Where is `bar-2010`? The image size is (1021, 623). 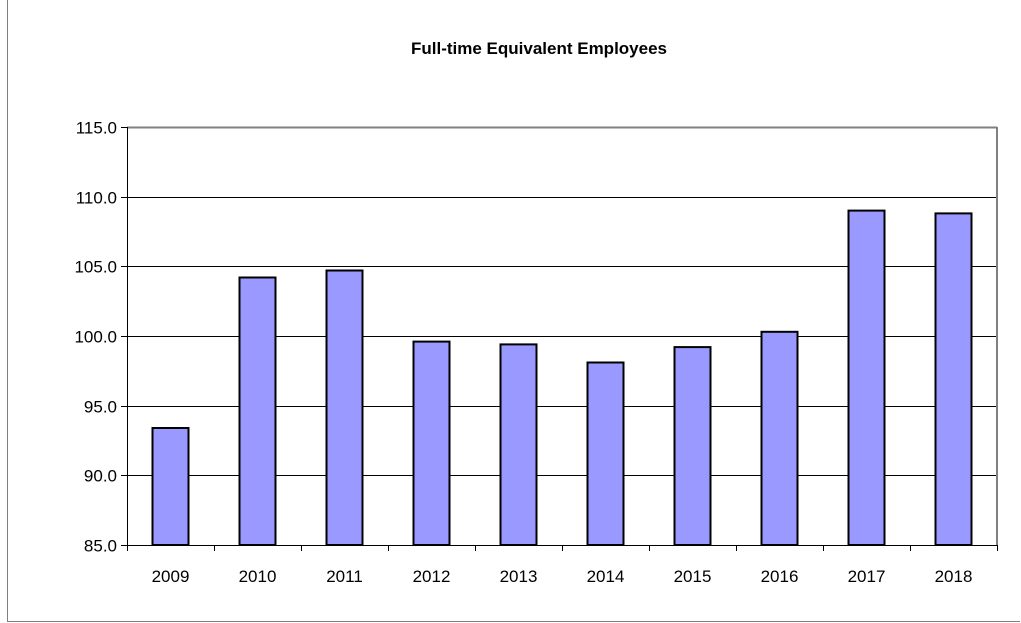
bar-2010 is located at coordinates (257, 411).